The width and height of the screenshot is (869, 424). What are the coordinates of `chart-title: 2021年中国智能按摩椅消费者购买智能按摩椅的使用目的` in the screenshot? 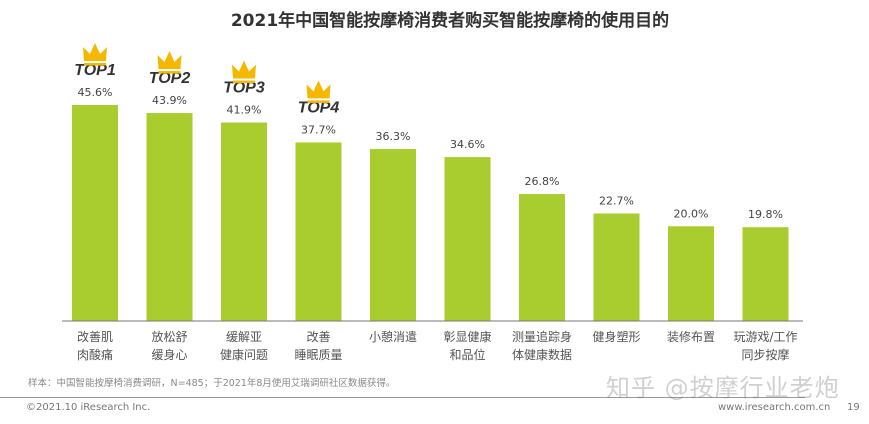 It's located at (450, 21).